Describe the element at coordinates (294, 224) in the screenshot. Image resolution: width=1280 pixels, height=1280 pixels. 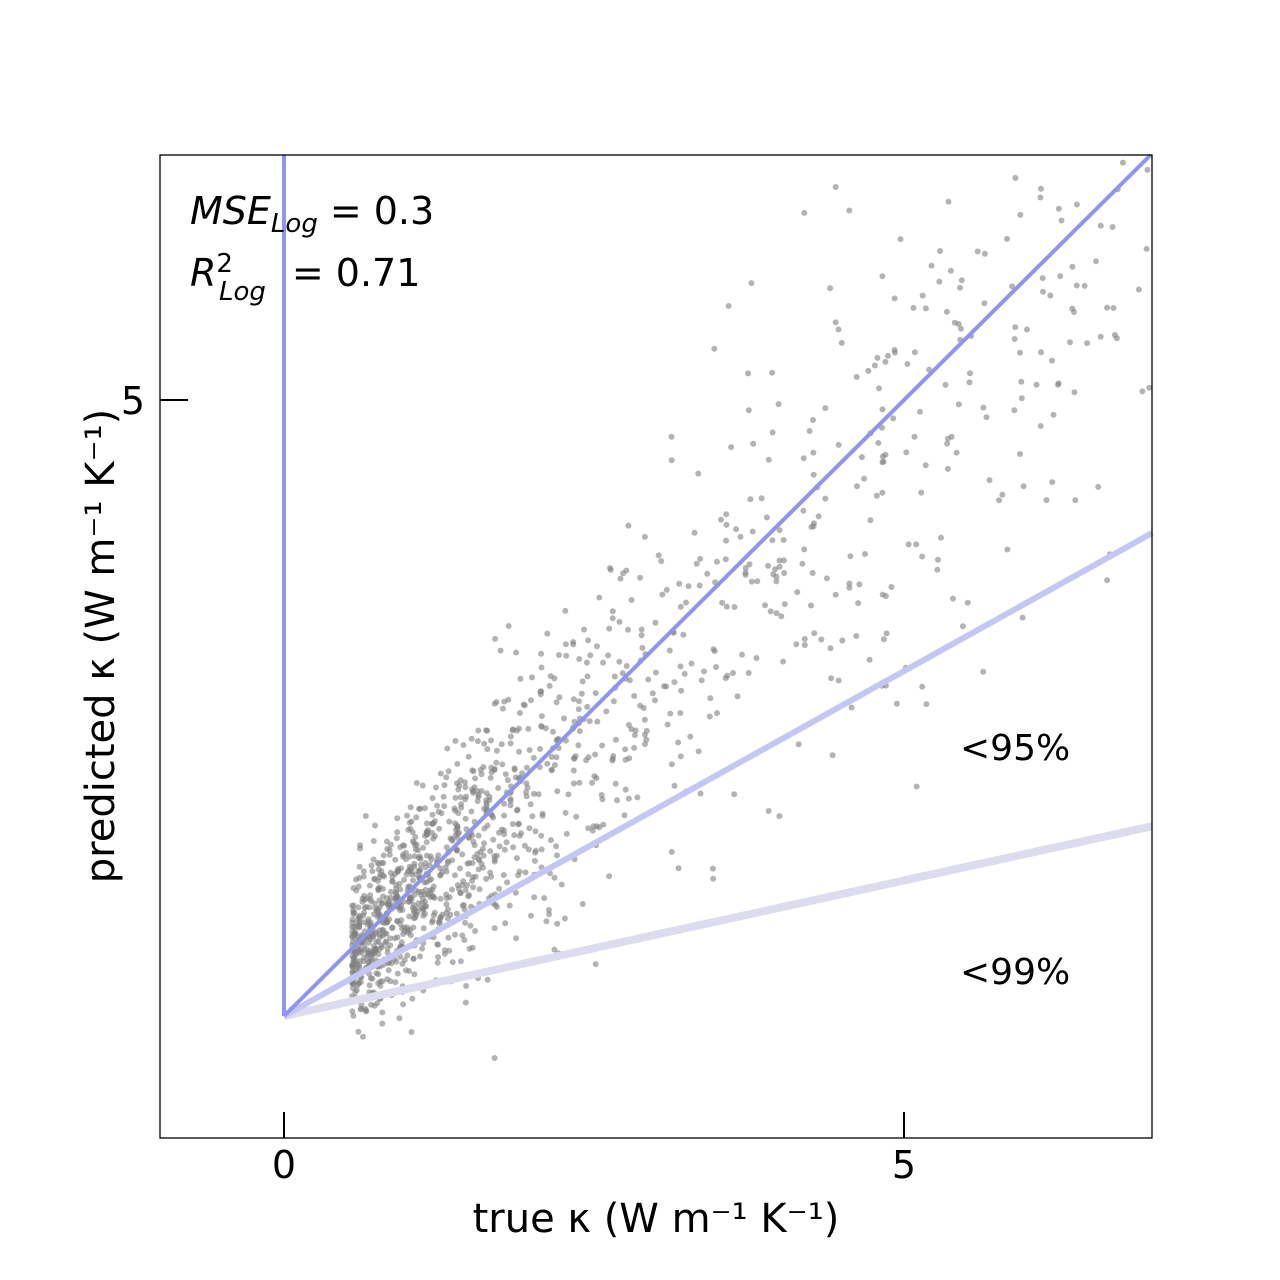
I see `mse-subscript: Log` at that location.